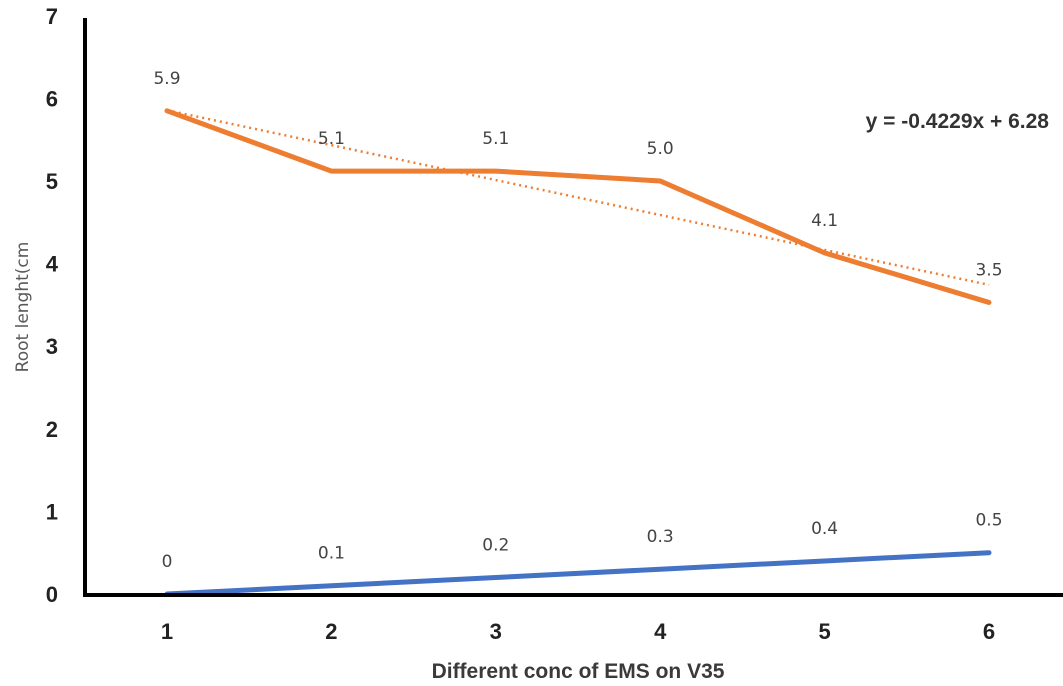 The height and width of the screenshot is (686, 1063). Describe the element at coordinates (167, 631) in the screenshot. I see `x-tick-label: 1` at that location.